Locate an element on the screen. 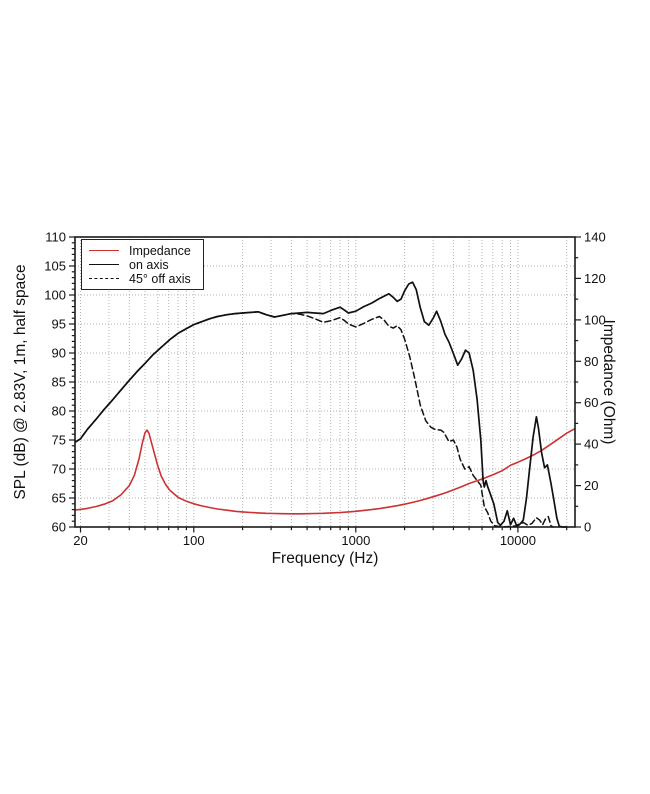 The width and height of the screenshot is (650, 794). x-tick-label: 20 is located at coordinates (80, 540).